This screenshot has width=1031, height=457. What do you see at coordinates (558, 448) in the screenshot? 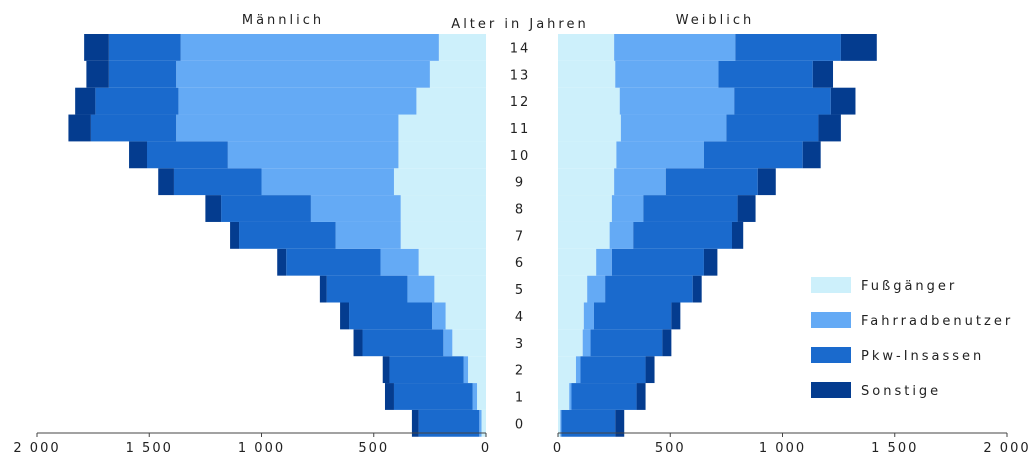
I see `female-axis-tick-label: 0` at bounding box center [558, 448].